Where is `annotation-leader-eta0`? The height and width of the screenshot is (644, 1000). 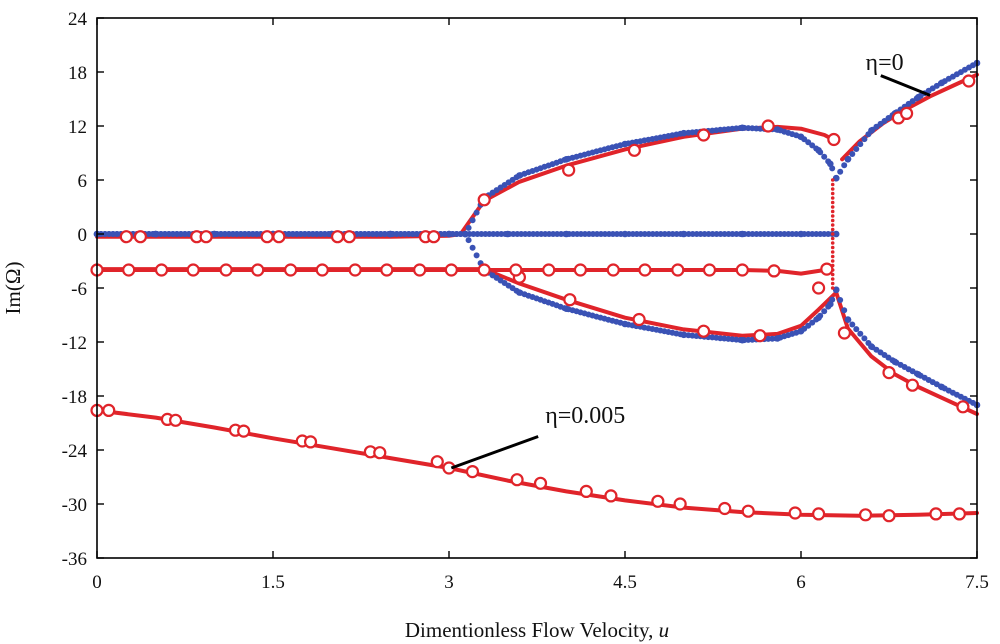
annotation-leader-eta0 is located at coordinates (905, 85).